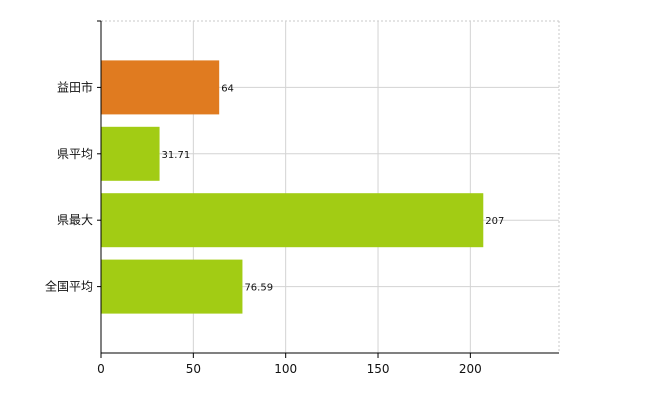 Image resolution: width=650 pixels, height=400 pixels. I want to click on category-label: 全国平均, so click(69, 286).